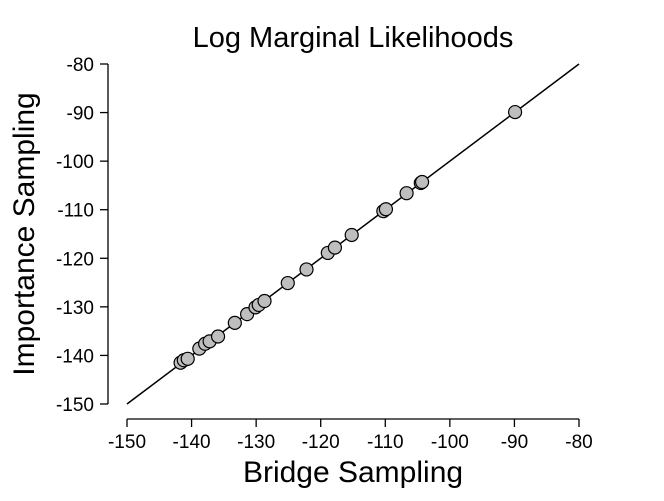  I want to click on x-tick-label: -90, so click(514, 442).